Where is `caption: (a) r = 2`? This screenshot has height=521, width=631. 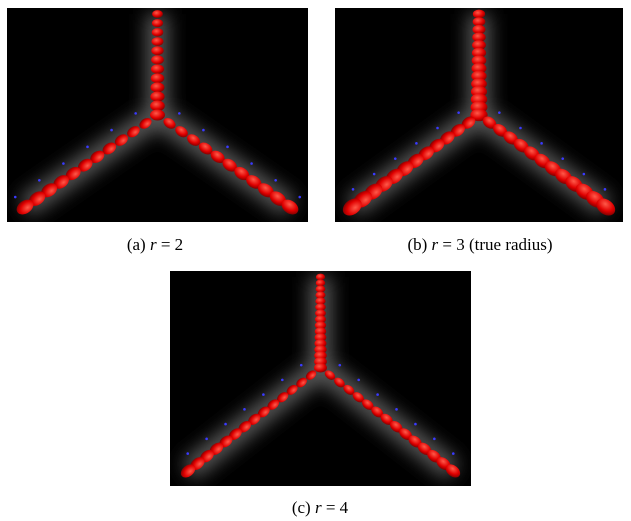 caption: (a) r = 2 is located at coordinates (155, 245).